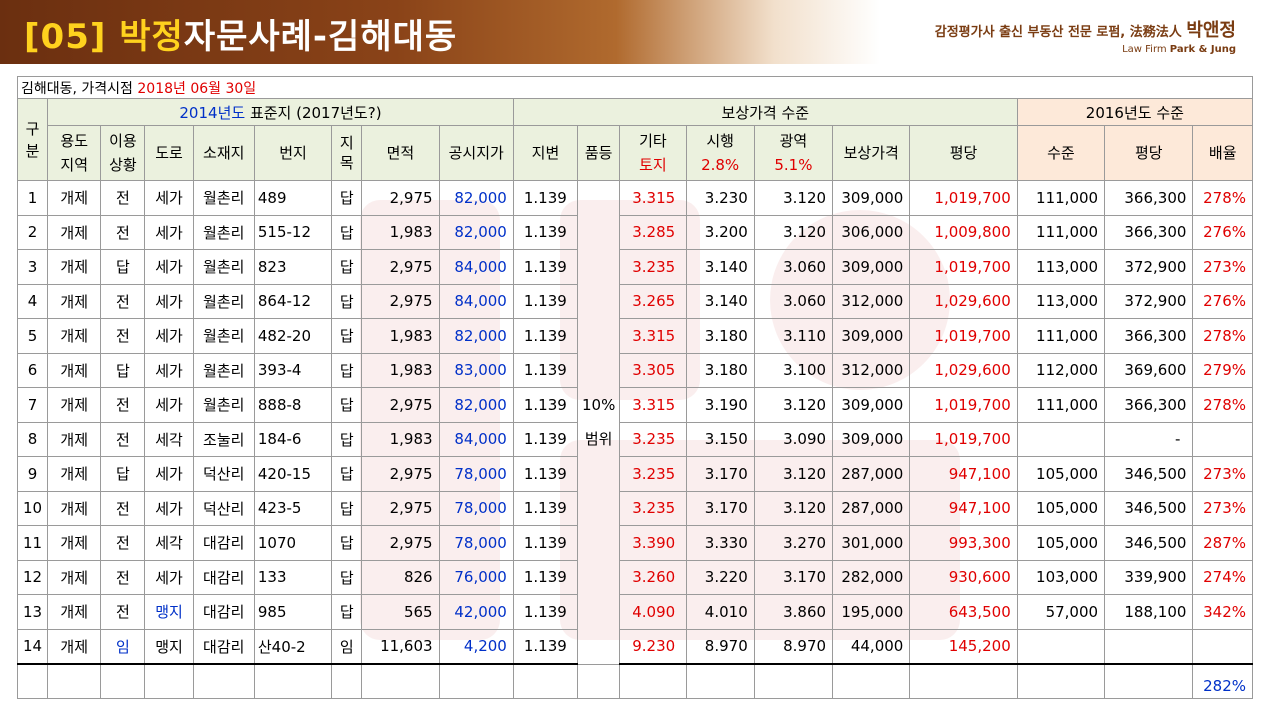  I want to click on cell-lvlpp: 339,900, so click(1149, 577).